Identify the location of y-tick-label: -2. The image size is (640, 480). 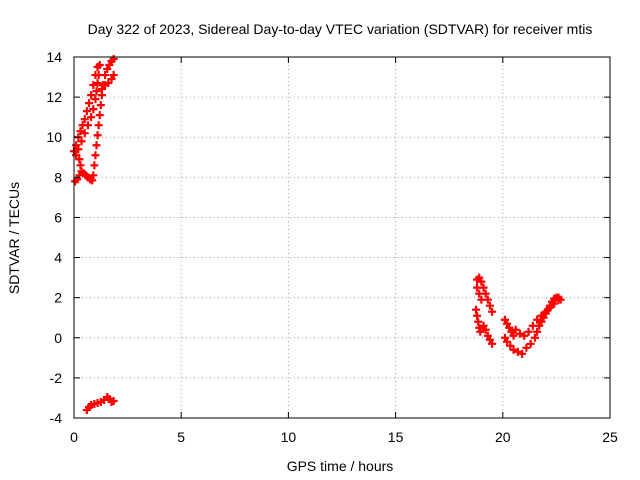
(56, 378).